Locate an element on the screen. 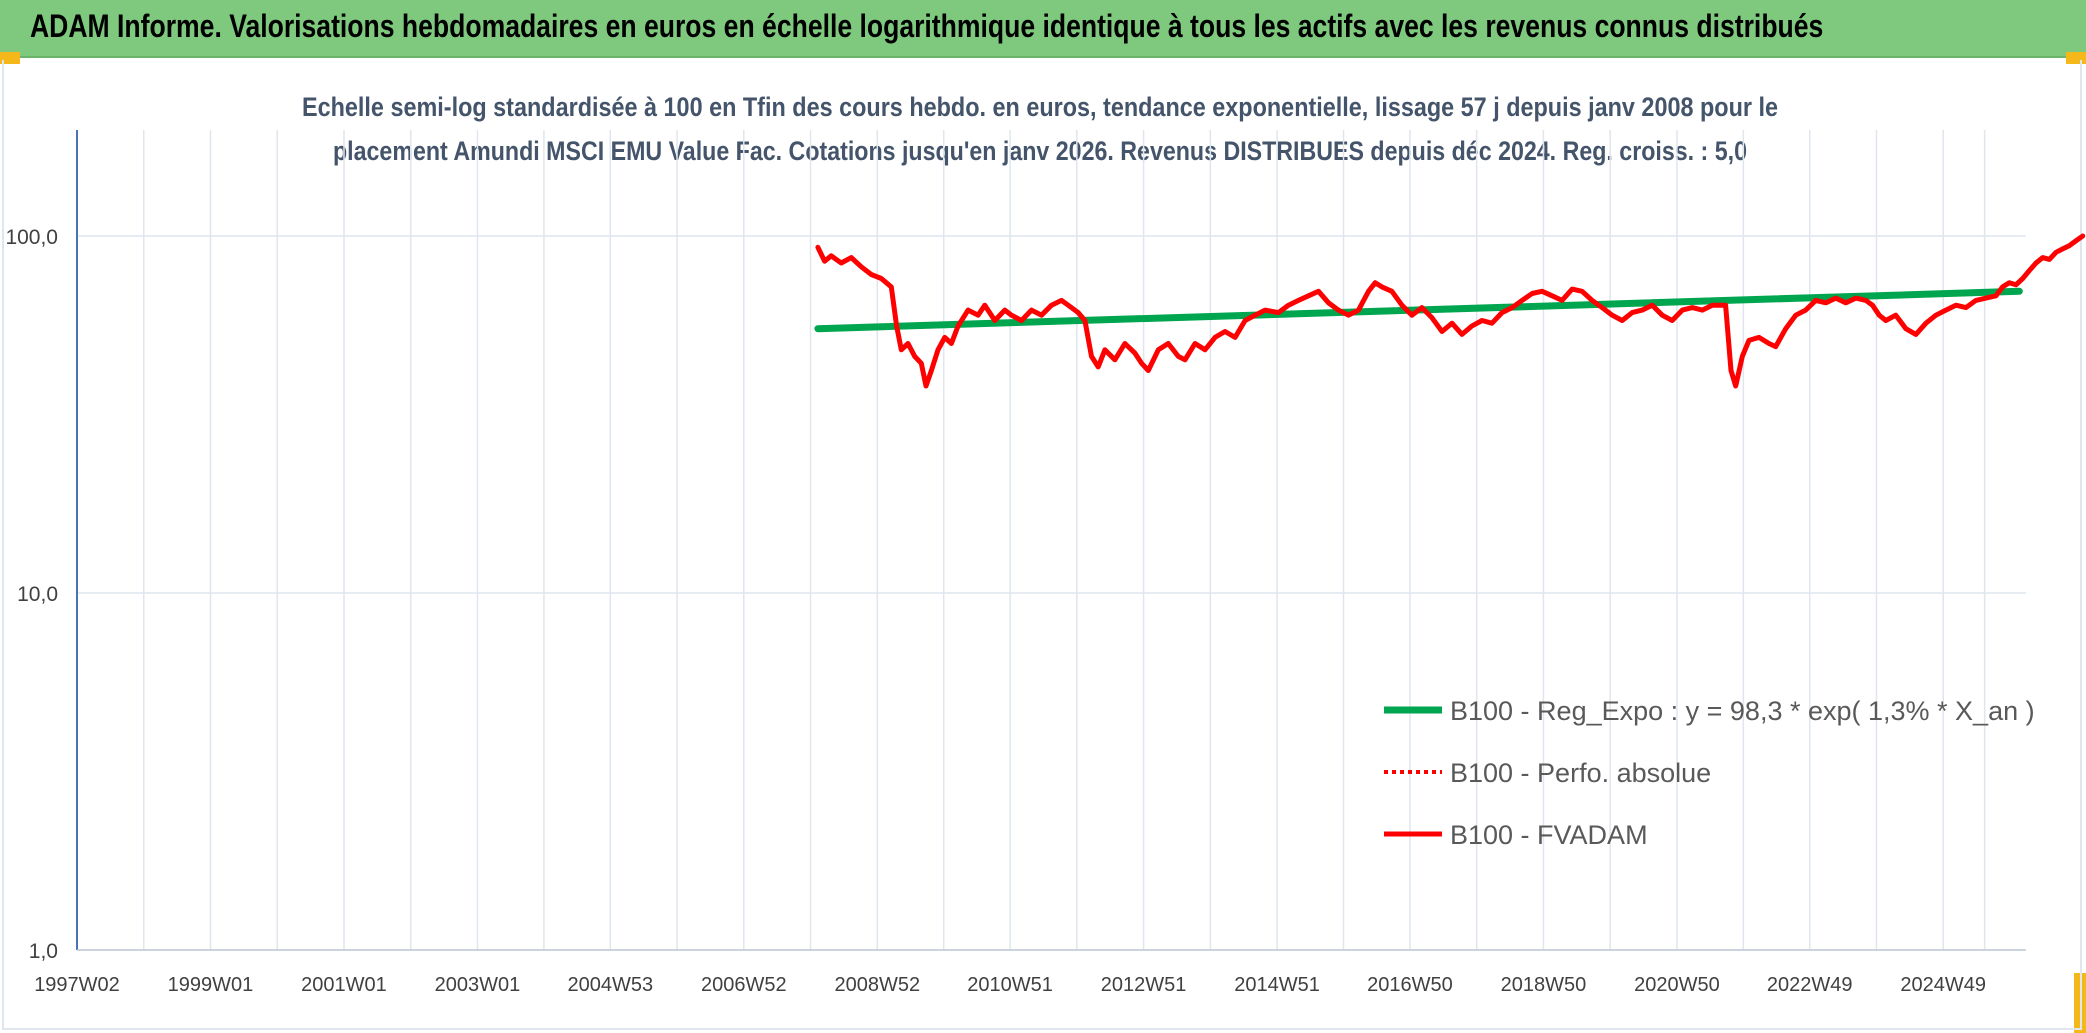 This screenshot has height=1033, width=2086. corner-marker-left is located at coordinates (10, 58).